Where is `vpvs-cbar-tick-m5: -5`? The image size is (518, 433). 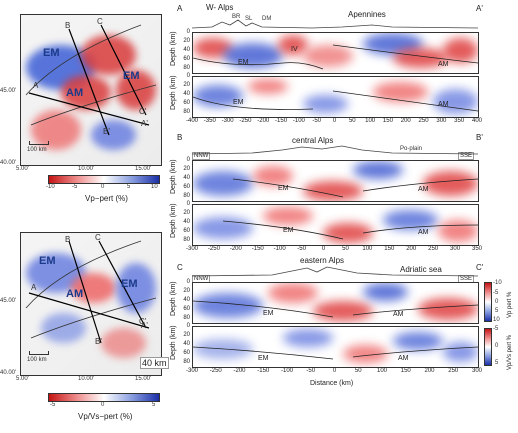 vpvs-cbar-tick-m5: -5 is located at coordinates (53, 405).